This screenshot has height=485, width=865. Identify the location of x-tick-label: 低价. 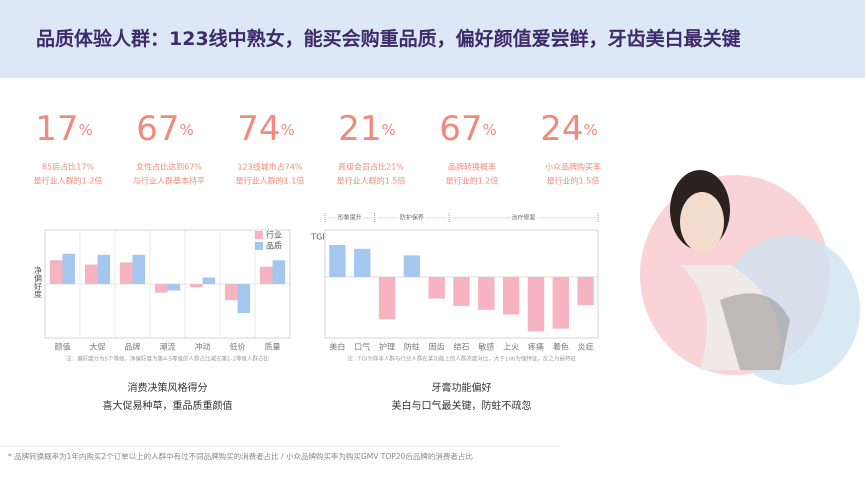
(238, 347).